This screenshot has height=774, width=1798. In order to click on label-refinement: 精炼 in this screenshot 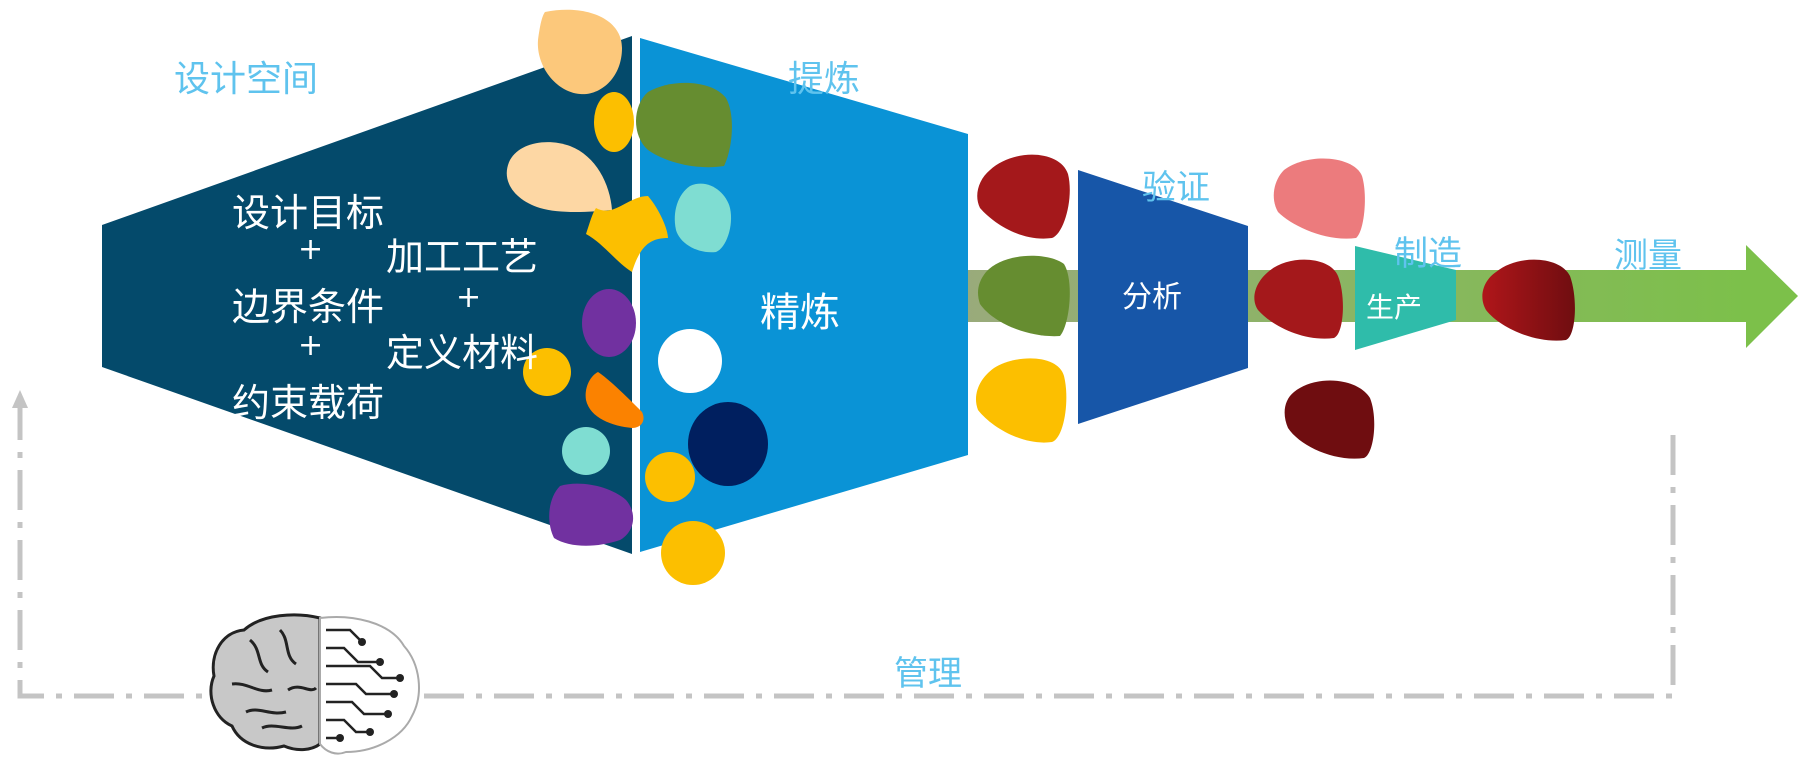, I will do `click(800, 313)`.